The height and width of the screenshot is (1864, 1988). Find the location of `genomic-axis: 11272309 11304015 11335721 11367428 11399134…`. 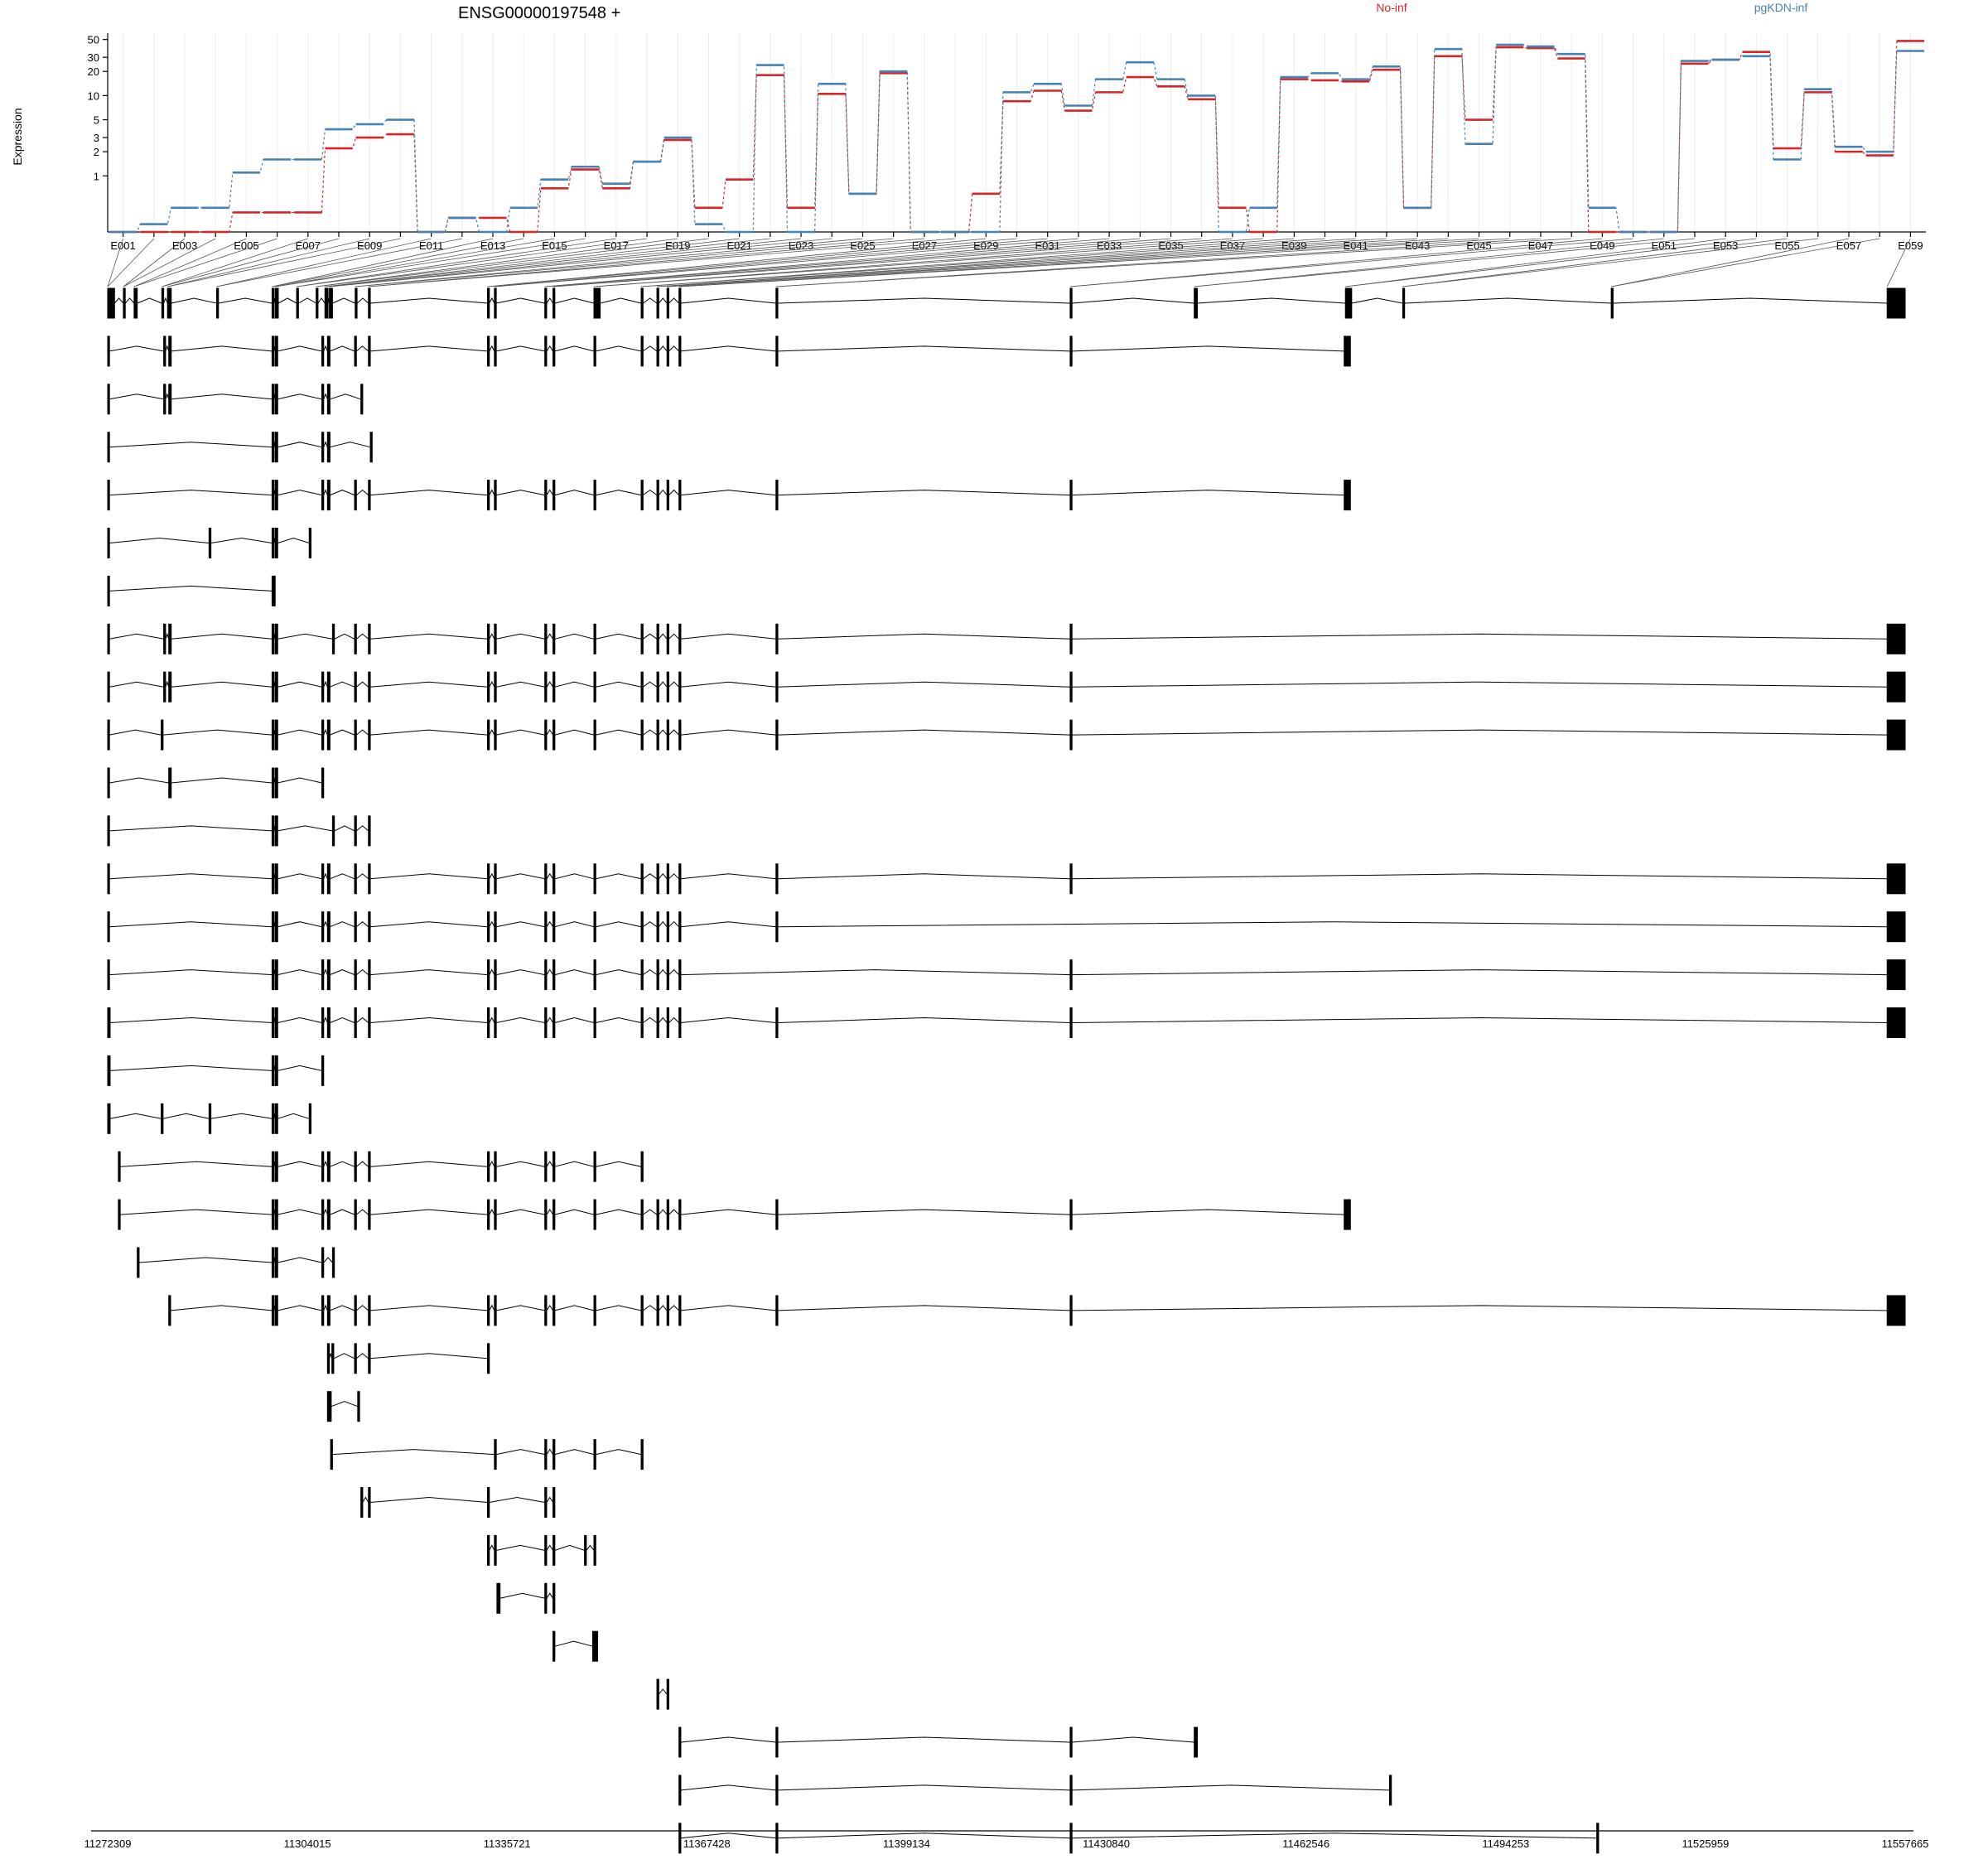

genomic-axis: 11272309 11304015 11335721 11367428 11399134… is located at coordinates (1006, 1840).